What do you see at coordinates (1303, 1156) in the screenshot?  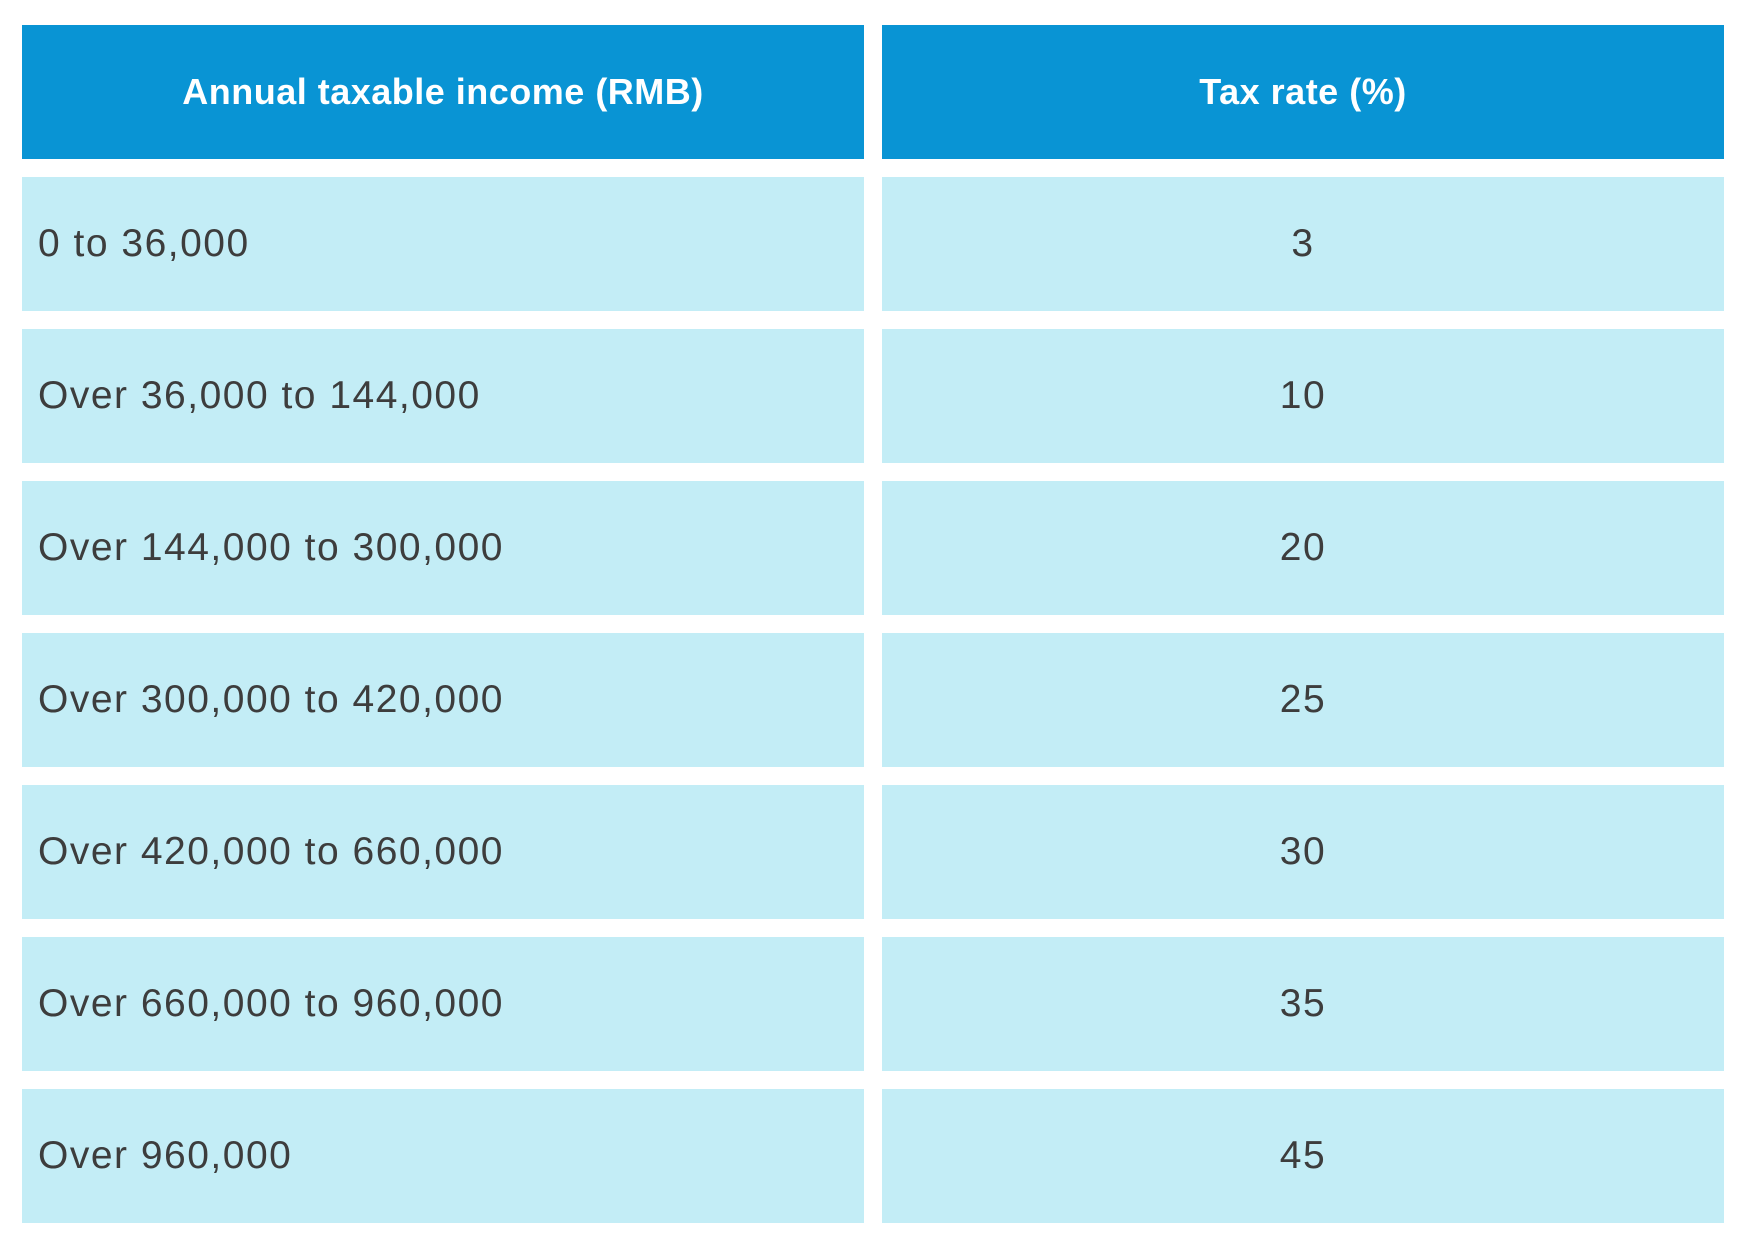 I see `rate-cell: 45` at bounding box center [1303, 1156].